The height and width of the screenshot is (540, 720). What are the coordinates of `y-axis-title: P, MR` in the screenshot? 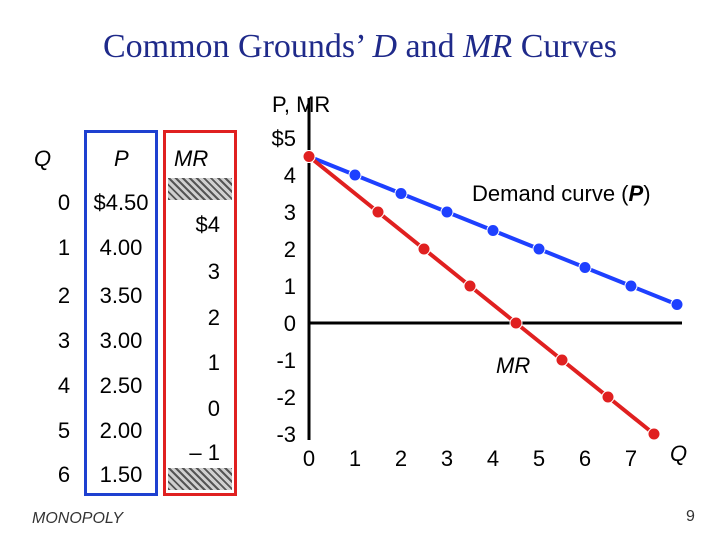 It's located at (301, 104).